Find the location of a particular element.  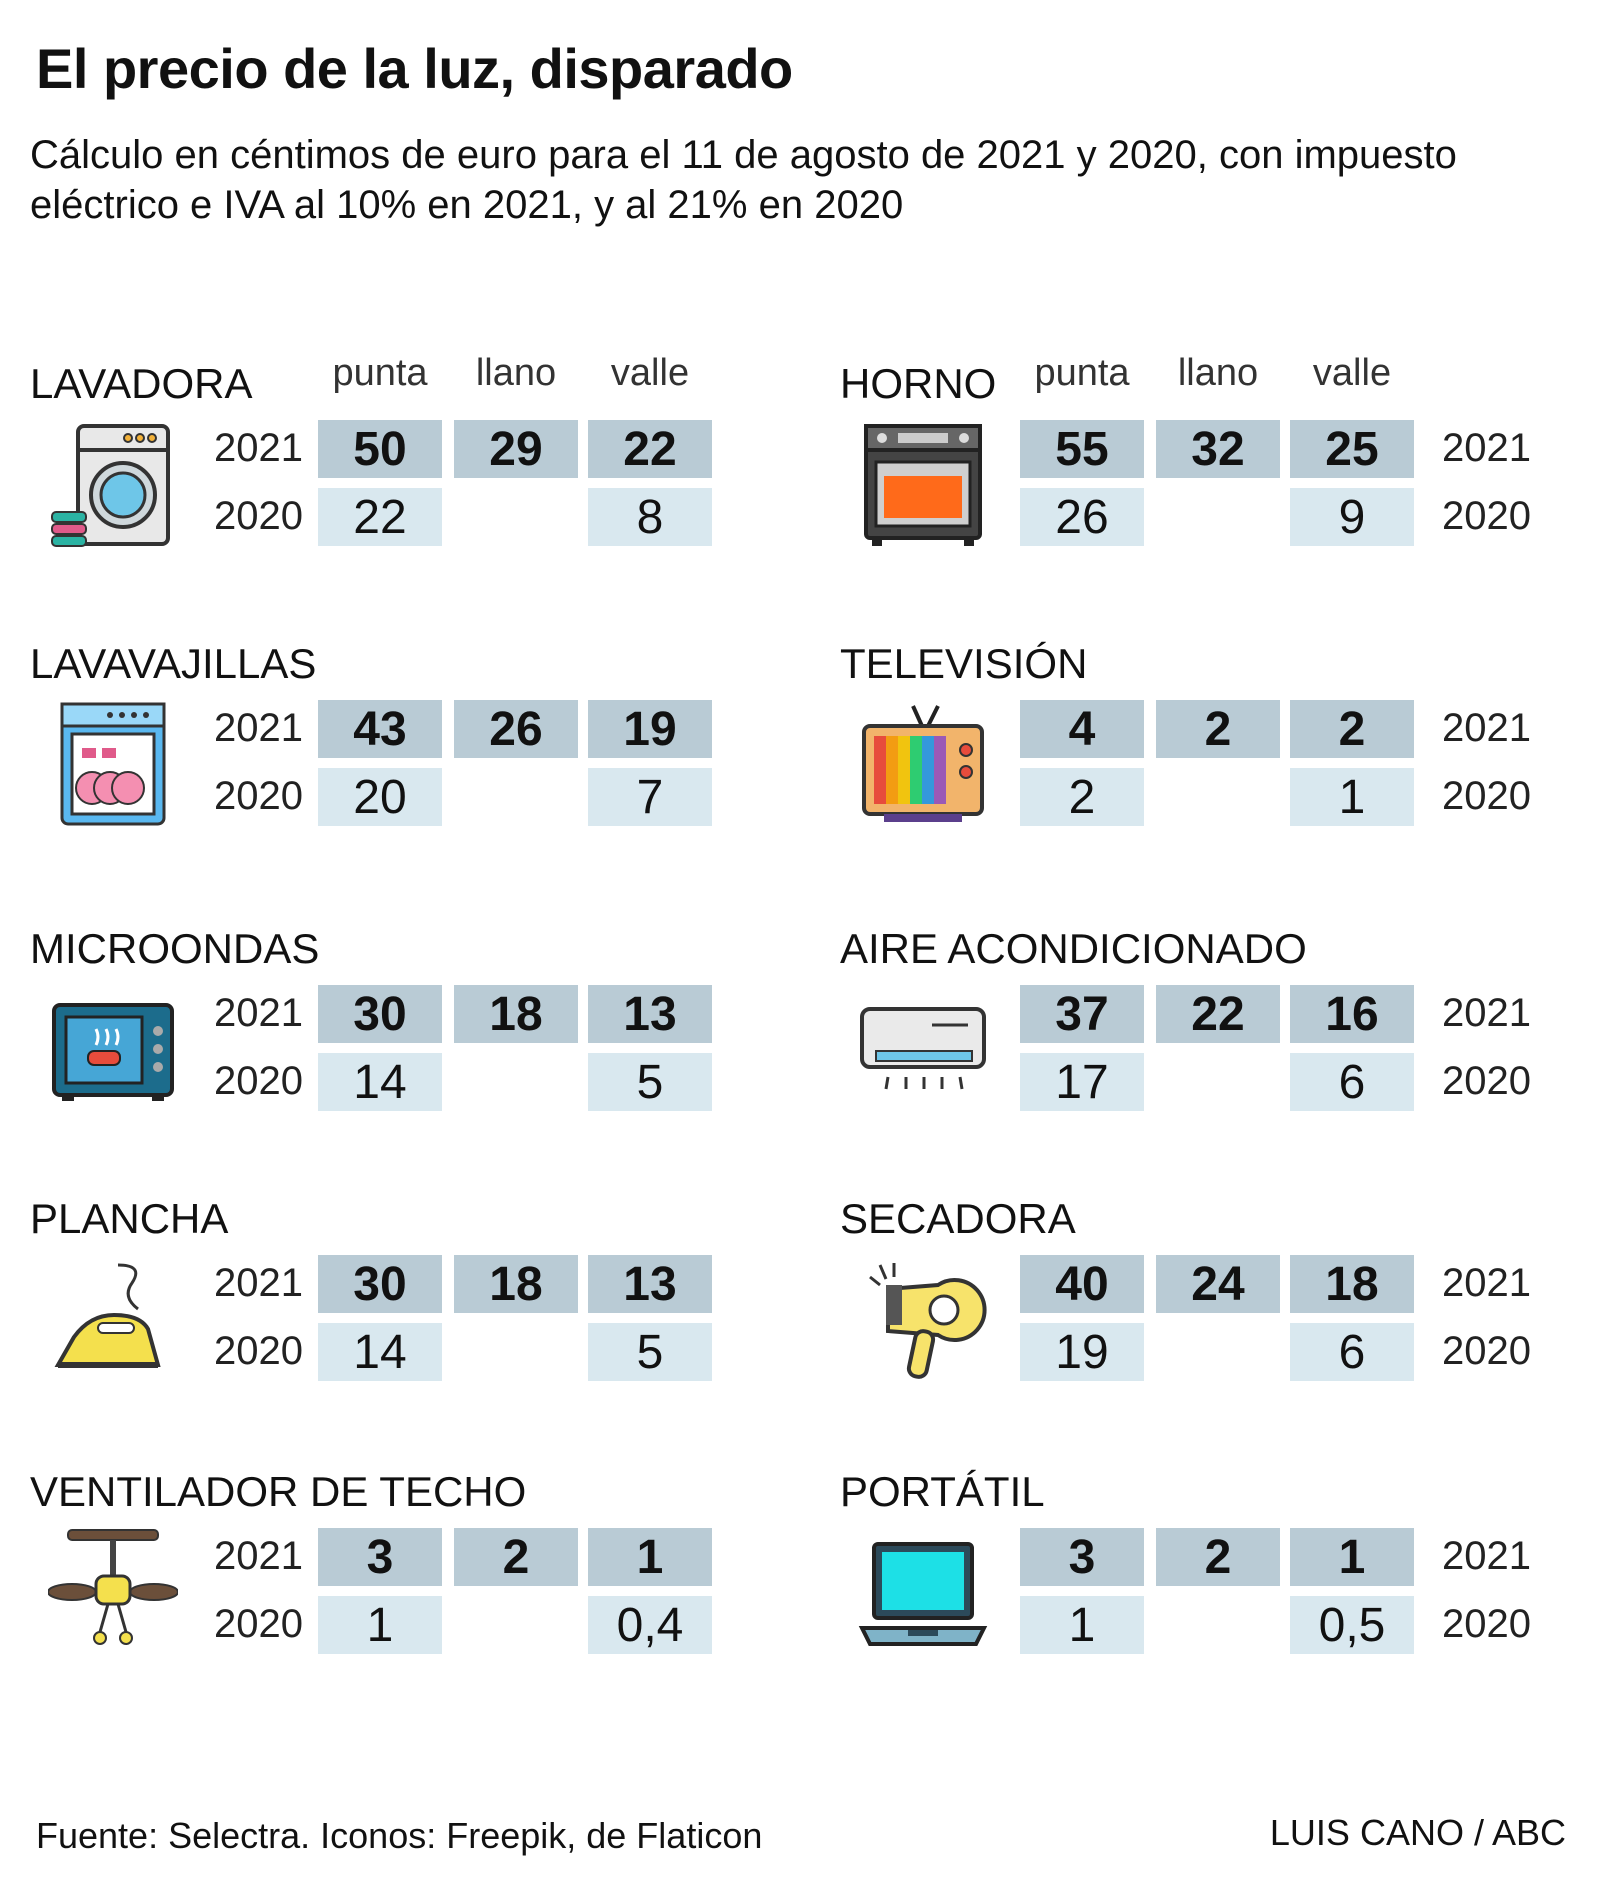

credit-note: LUIS CANO / ABC is located at coordinates (1417, 1832).